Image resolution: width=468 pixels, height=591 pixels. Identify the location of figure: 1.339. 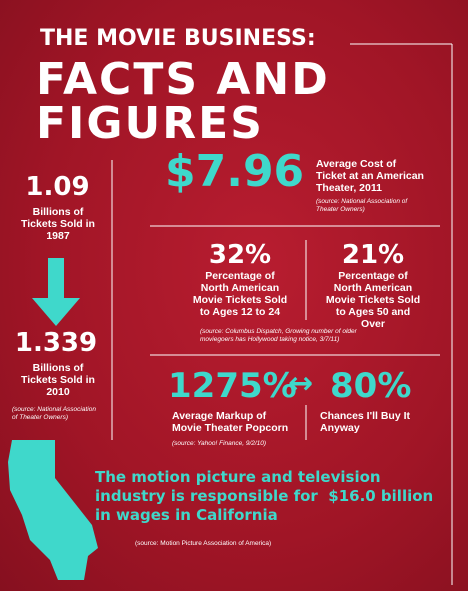
(56, 343).